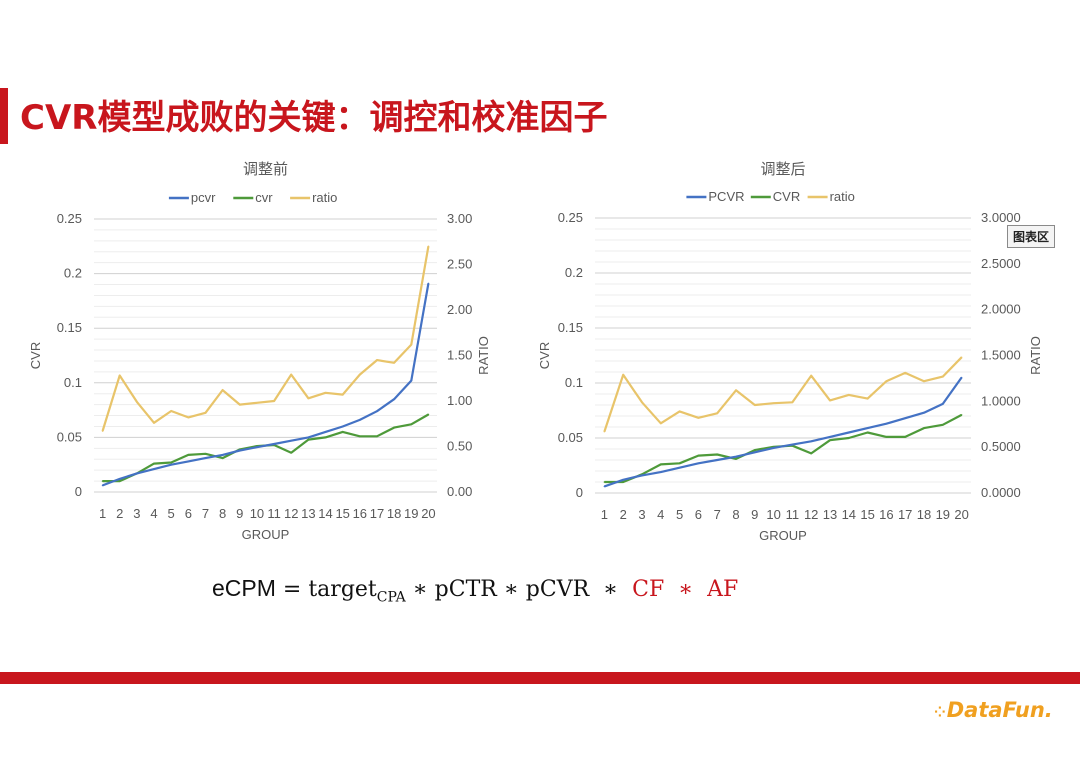 This screenshot has width=1080, height=763. Describe the element at coordinates (501, 589) in the screenshot. I see `formula-pctr-pcvr: ∗ pCTR ∗ pCVR` at that location.